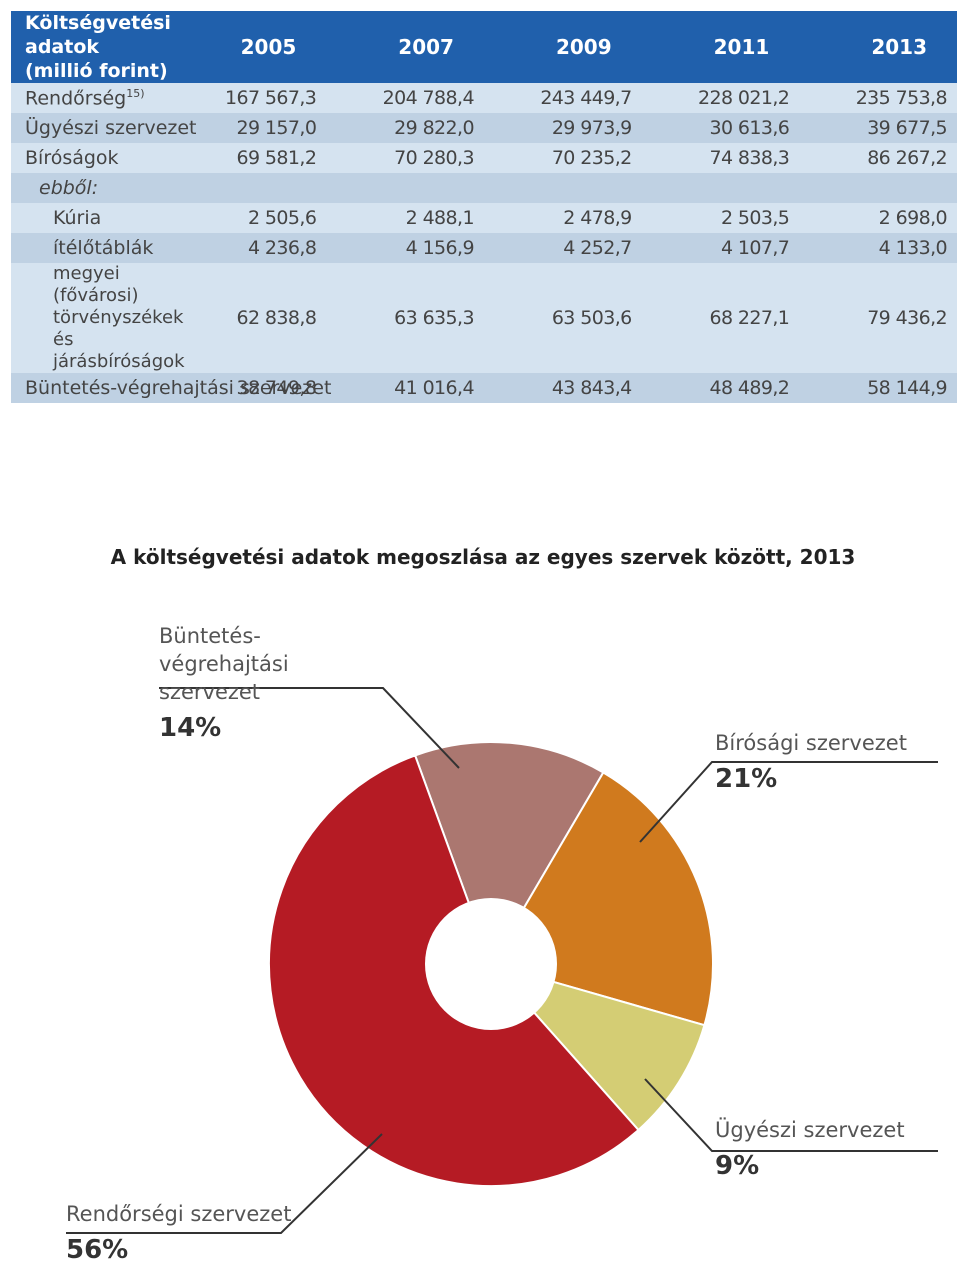 Image resolution: width=960 pixels, height=1270 pixels. I want to click on callout-prosecution: Ügyészi szervezet 9%, so click(830, 1148).